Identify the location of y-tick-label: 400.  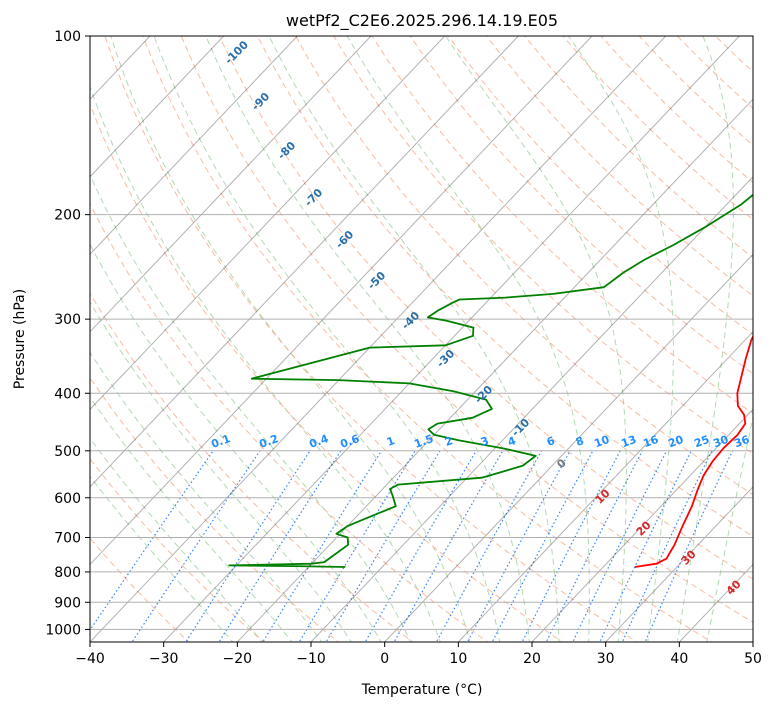
(67, 394).